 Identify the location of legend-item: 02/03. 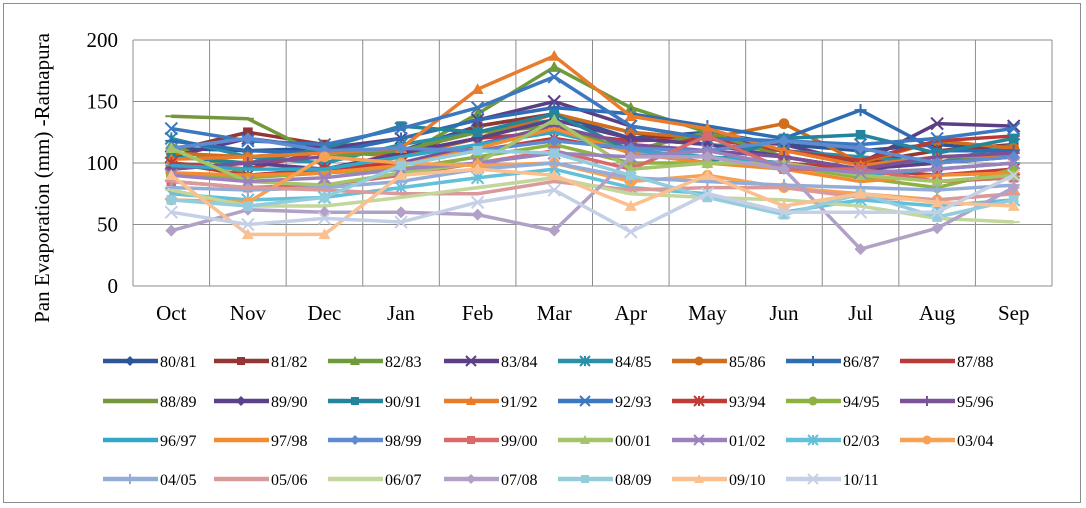
(832, 441).